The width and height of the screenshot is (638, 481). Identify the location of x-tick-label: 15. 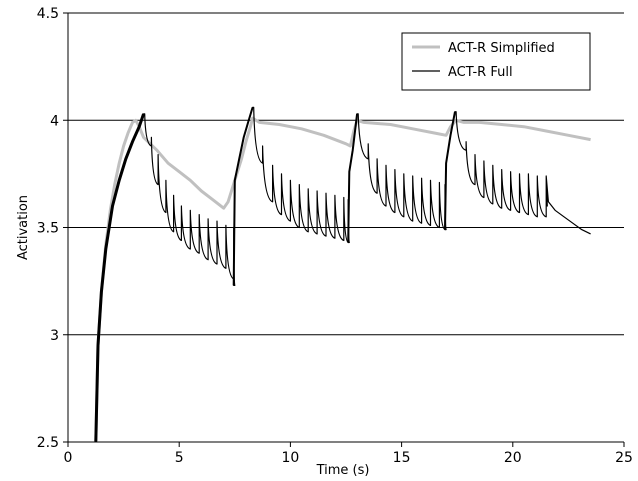
(402, 458).